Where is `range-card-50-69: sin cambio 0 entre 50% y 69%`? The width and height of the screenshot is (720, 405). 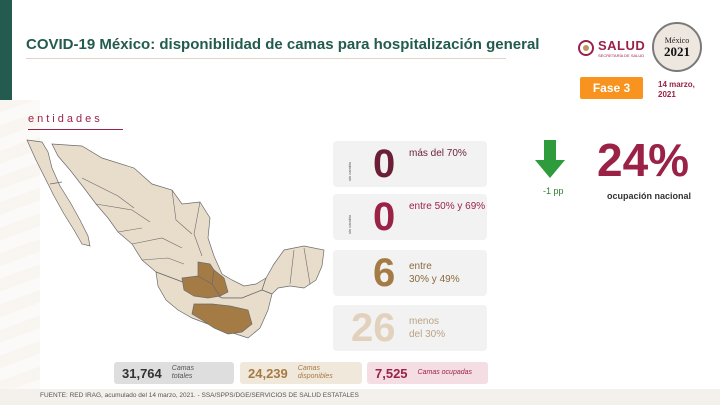
range-card-50-69: sin cambio 0 entre 50% y 69% is located at coordinates (410, 217).